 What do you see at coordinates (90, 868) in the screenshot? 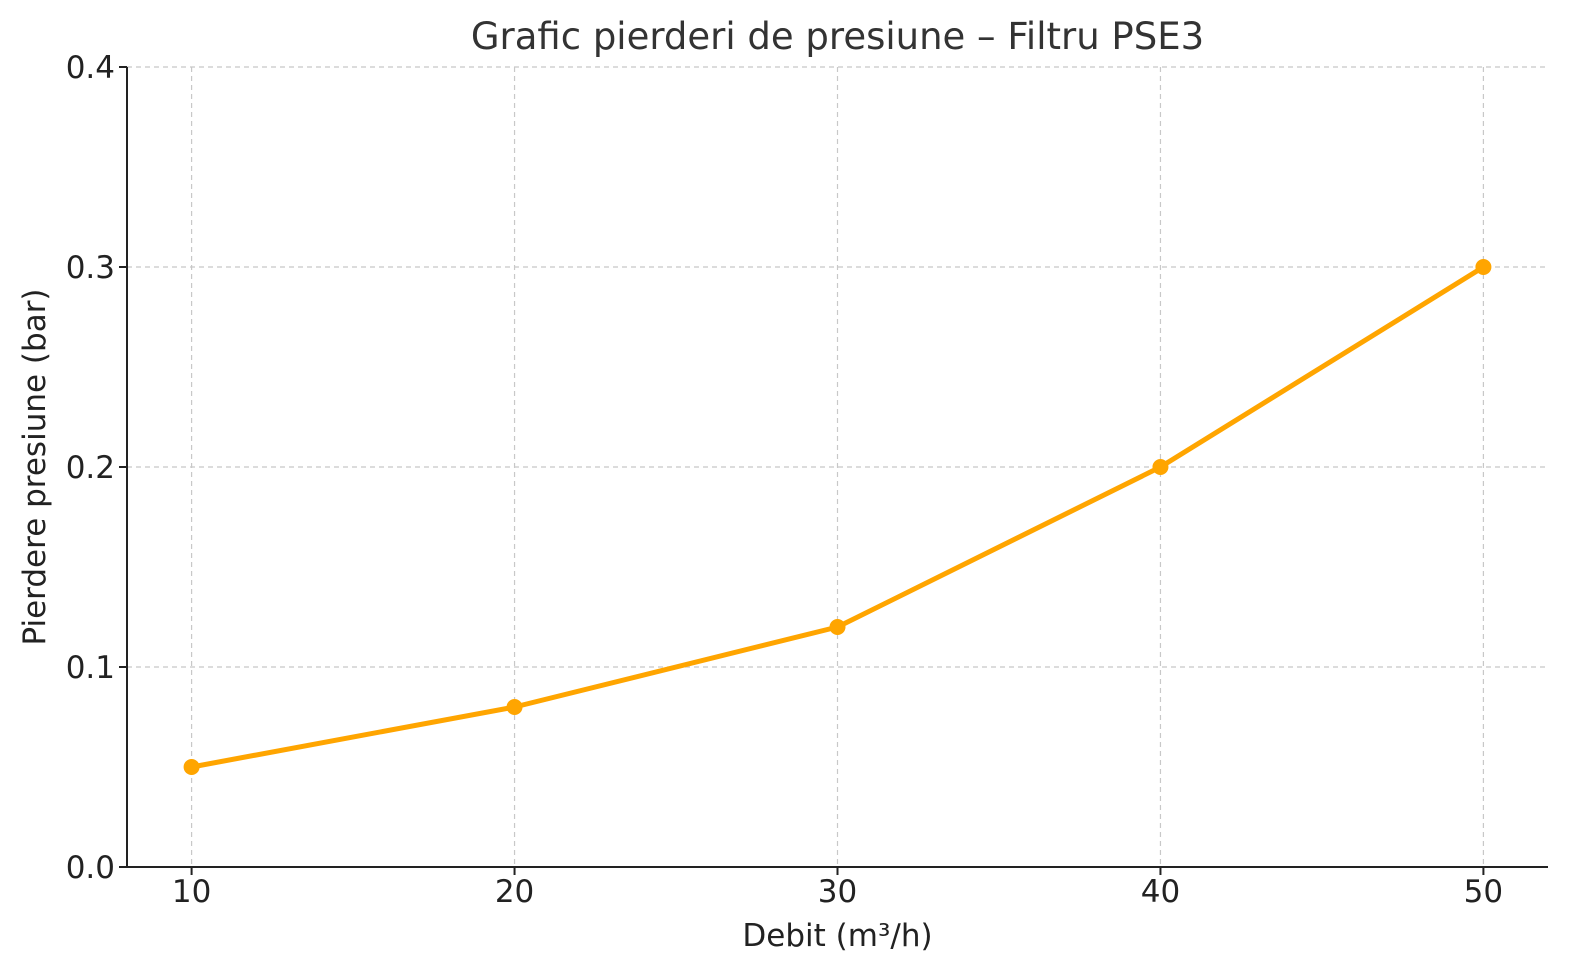
I see `y-tick-label: 0.0` at bounding box center [90, 868].